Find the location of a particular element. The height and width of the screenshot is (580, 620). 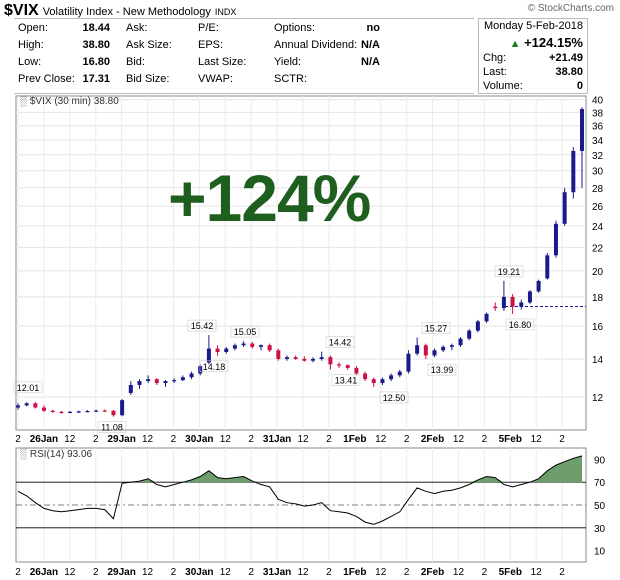

price-callout: 13.99 is located at coordinates (442, 370).